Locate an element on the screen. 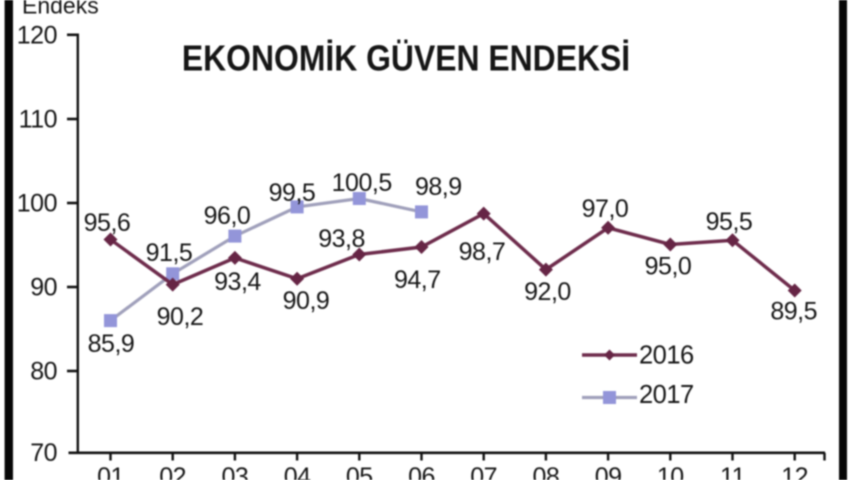  svg-text: 99,5 is located at coordinates (292, 193).